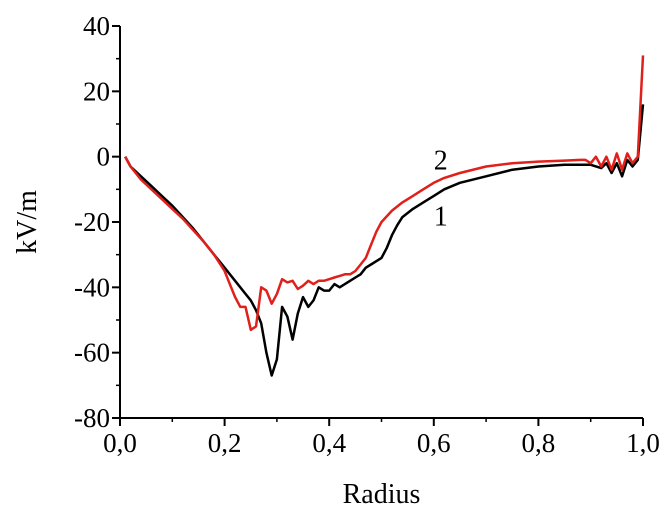  What do you see at coordinates (92, 418) in the screenshot?
I see `y-tick-label: -80` at bounding box center [92, 418].